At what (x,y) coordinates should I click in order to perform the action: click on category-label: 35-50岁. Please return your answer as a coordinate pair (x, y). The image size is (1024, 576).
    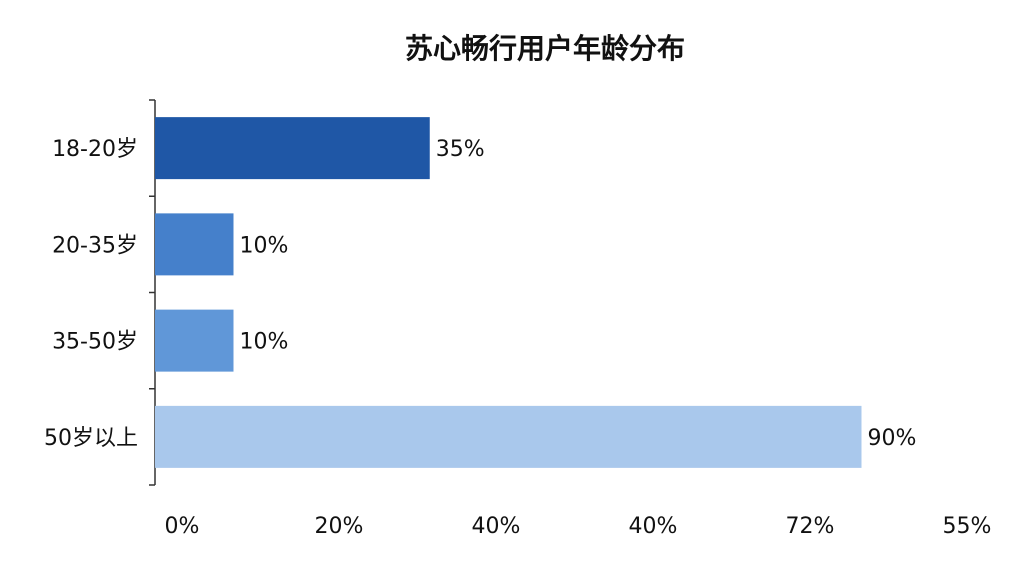
    Looking at the image, I should click on (95, 342).